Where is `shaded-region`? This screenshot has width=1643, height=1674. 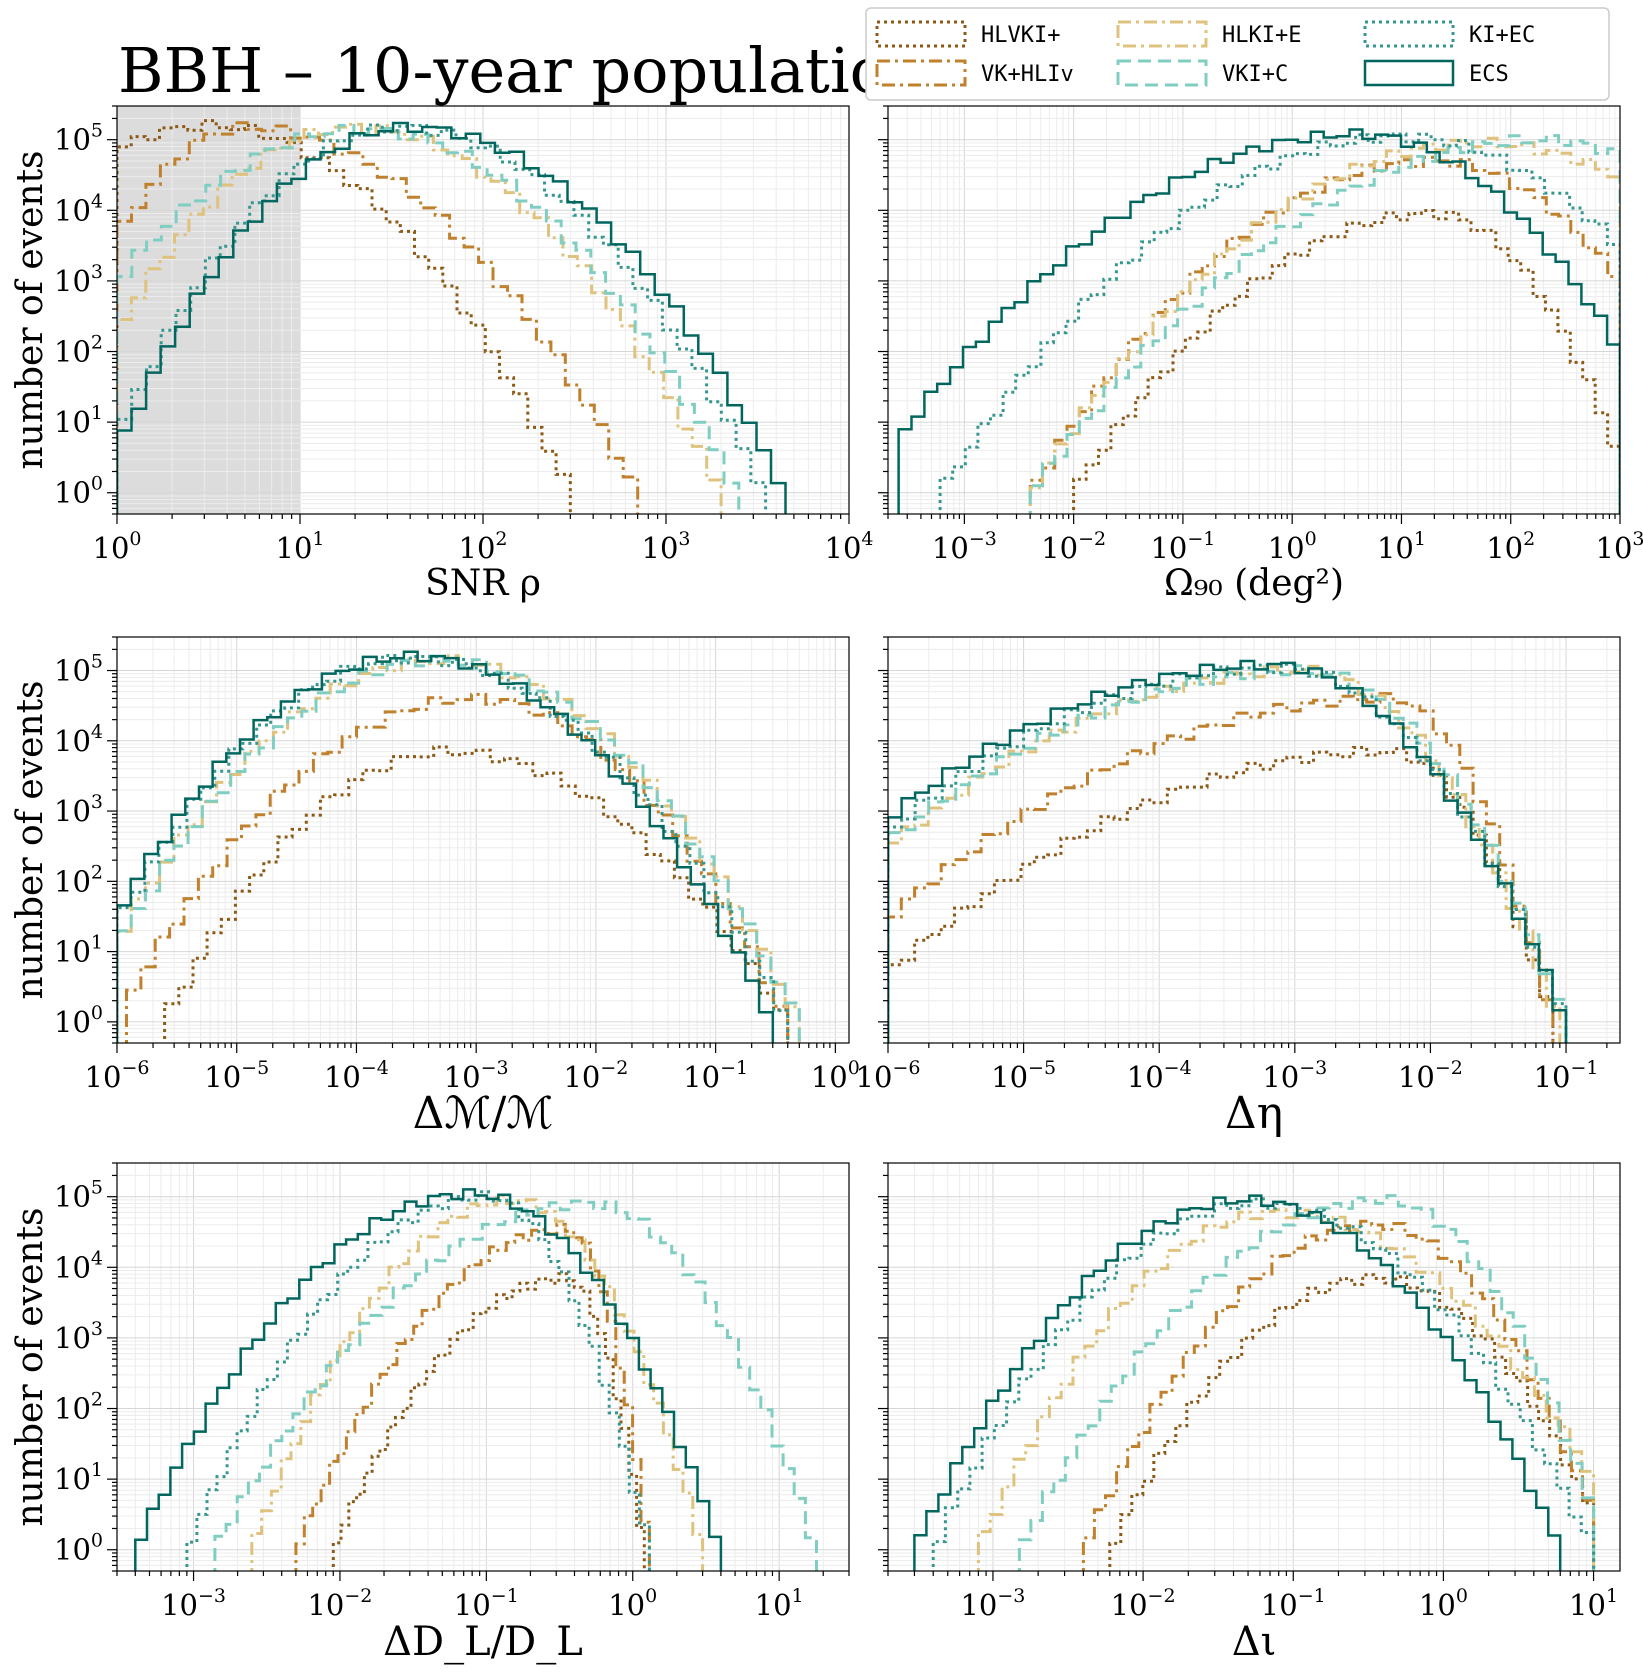
shaded-region is located at coordinates (208, 310).